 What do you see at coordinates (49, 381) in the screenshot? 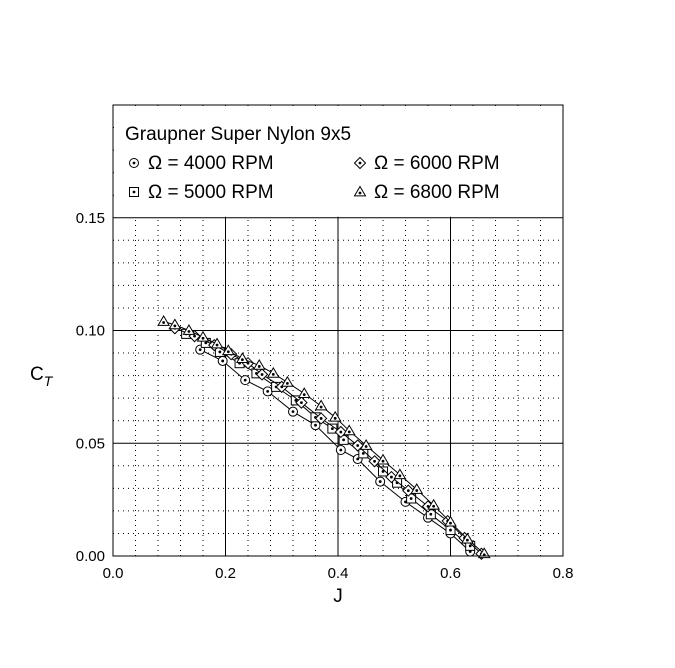
I see `y-axis-label-subscript: T` at bounding box center [49, 381].